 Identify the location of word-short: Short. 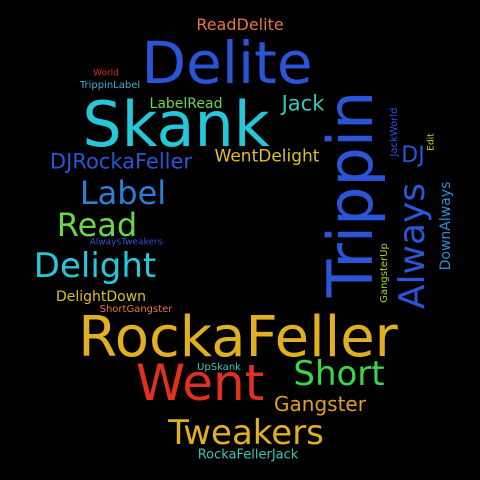
(339, 374).